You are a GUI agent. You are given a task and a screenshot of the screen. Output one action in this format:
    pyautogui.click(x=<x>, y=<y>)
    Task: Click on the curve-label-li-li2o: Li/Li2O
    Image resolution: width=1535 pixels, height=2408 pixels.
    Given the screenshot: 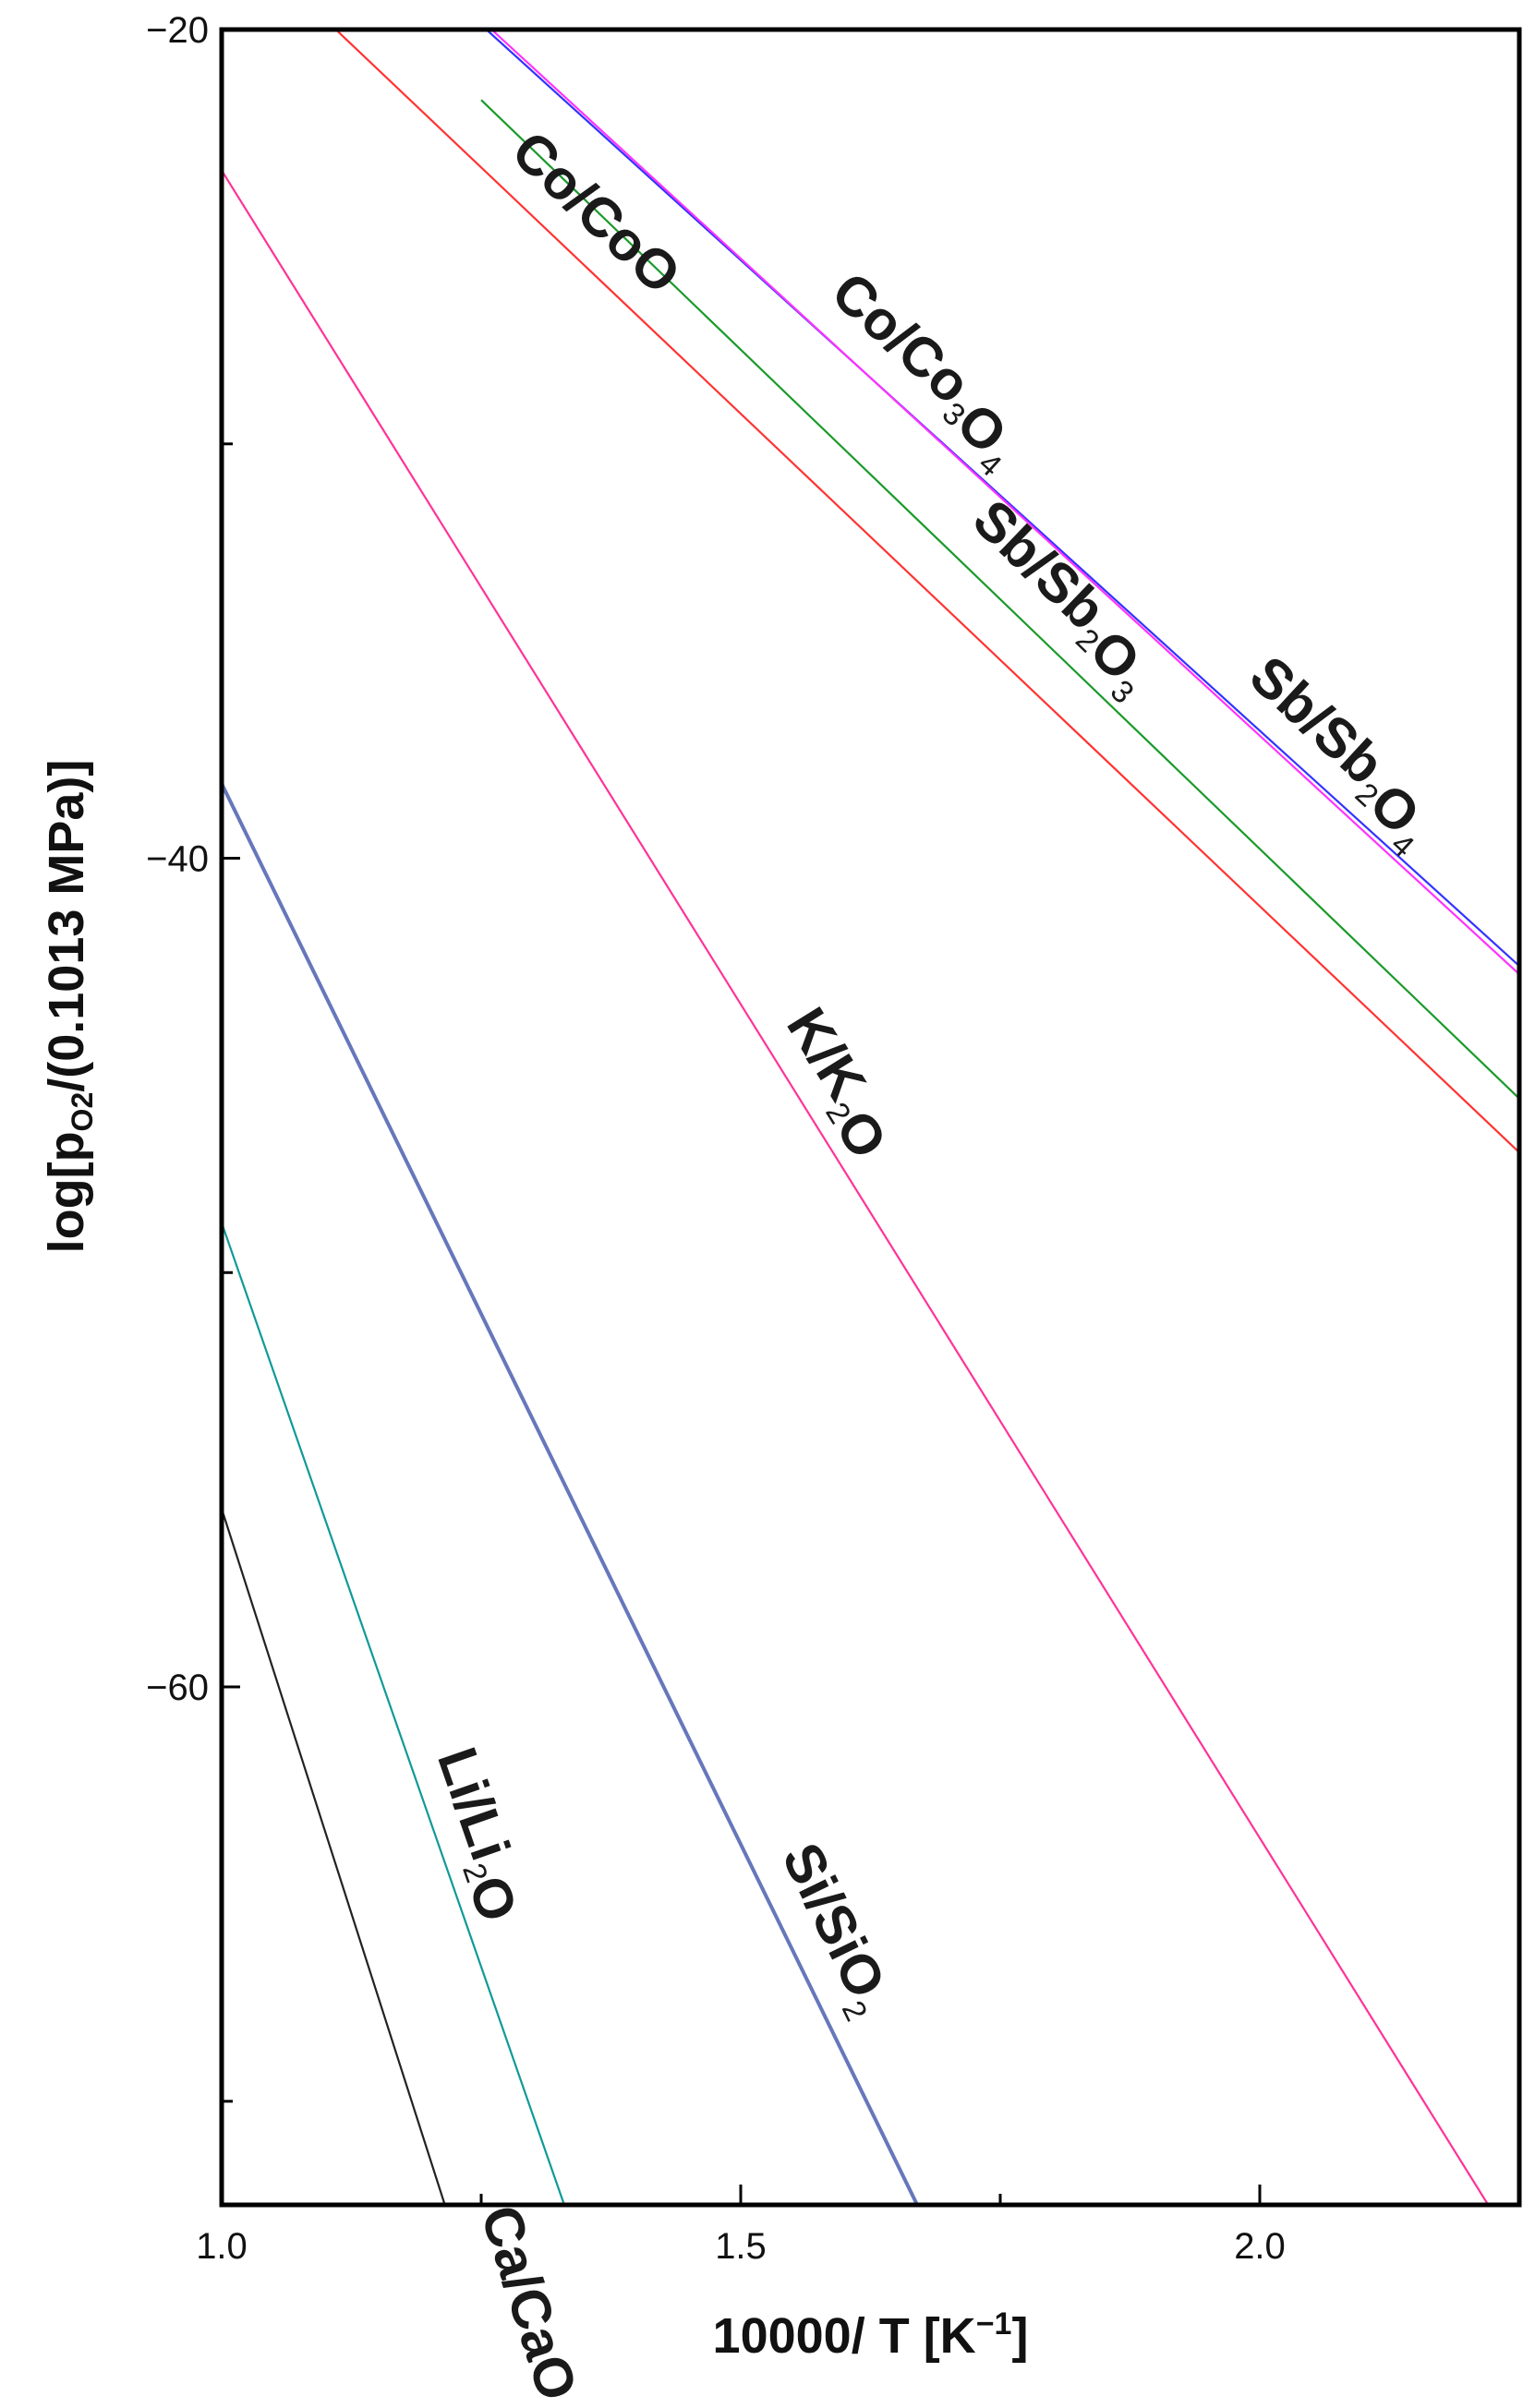 What is the action you would take?
    pyautogui.click(x=478, y=1834)
    